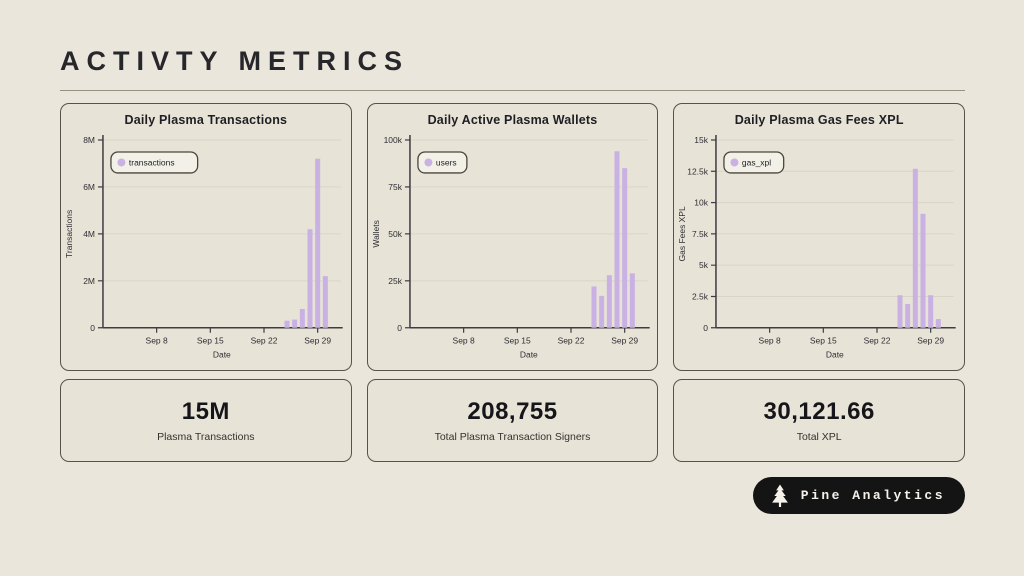 The height and width of the screenshot is (576, 1024). What do you see at coordinates (702, 203) in the screenshot?
I see `y-tick-label: 10k` at bounding box center [702, 203].